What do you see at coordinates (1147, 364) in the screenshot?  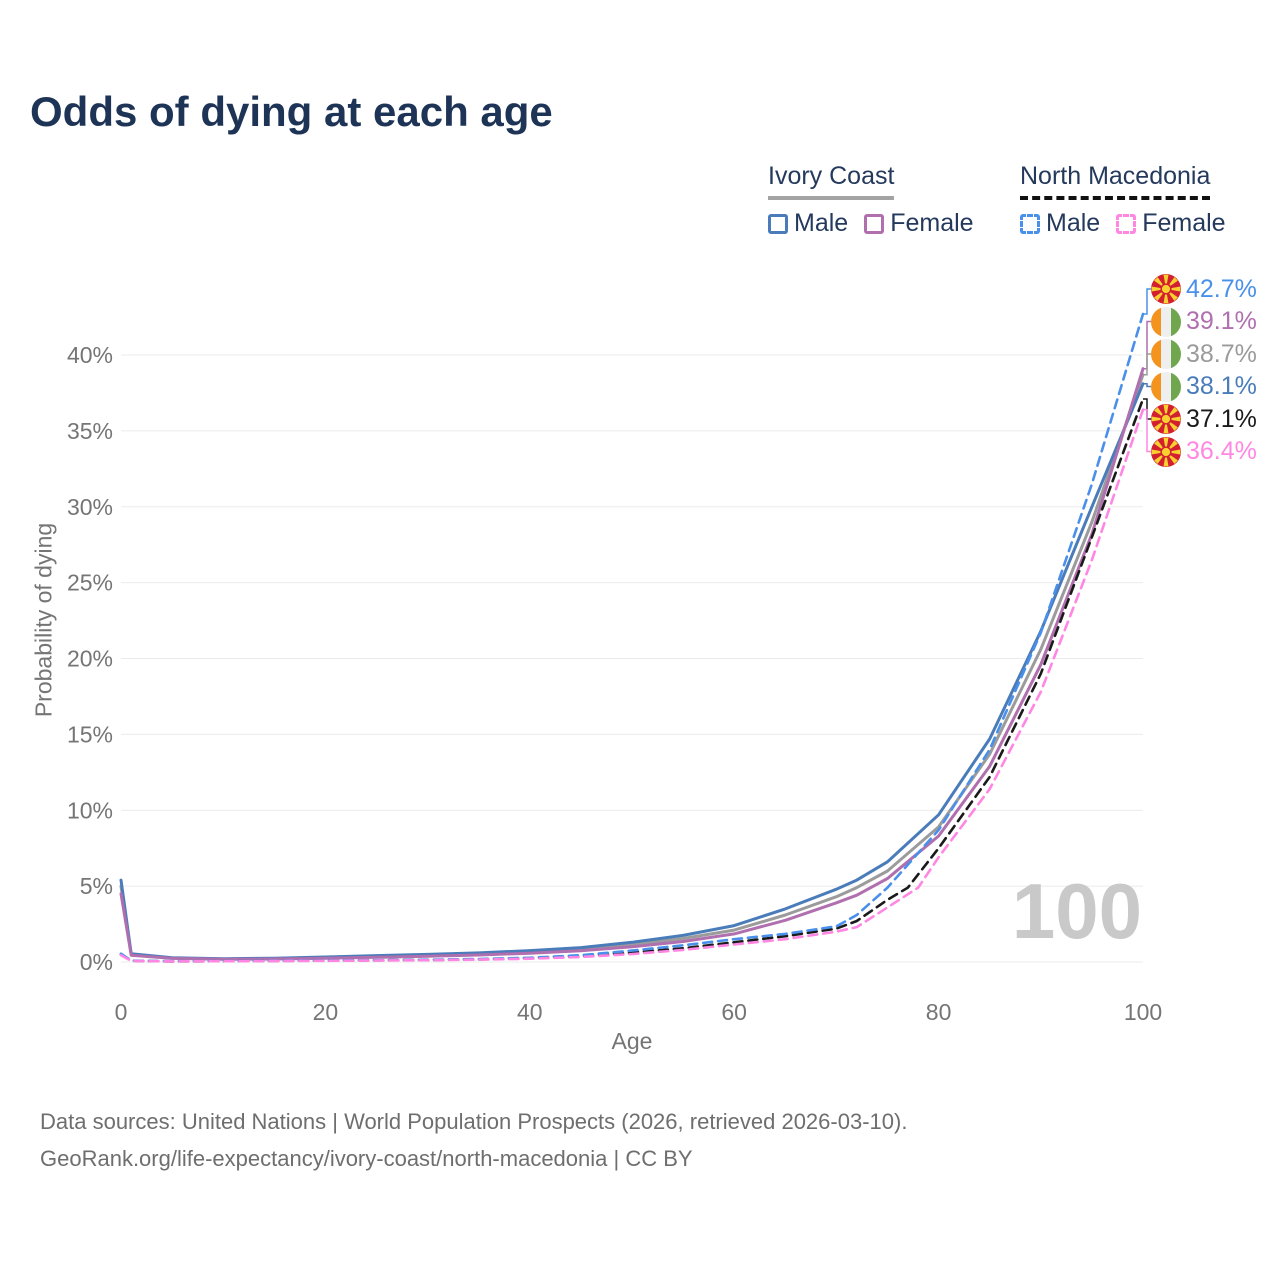 I see `end-label-connector-ic-both` at bounding box center [1147, 364].